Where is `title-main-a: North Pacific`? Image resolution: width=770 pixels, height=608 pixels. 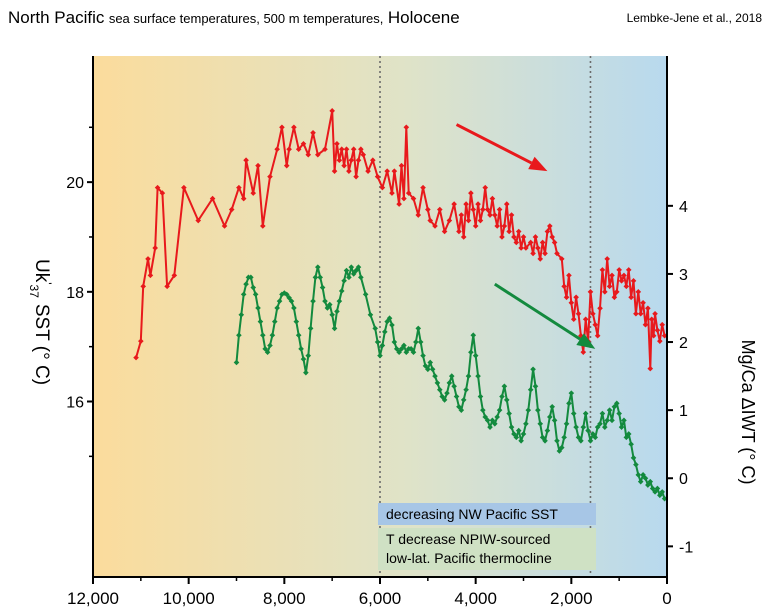
title-main-a: North Pacific is located at coordinates (56, 17).